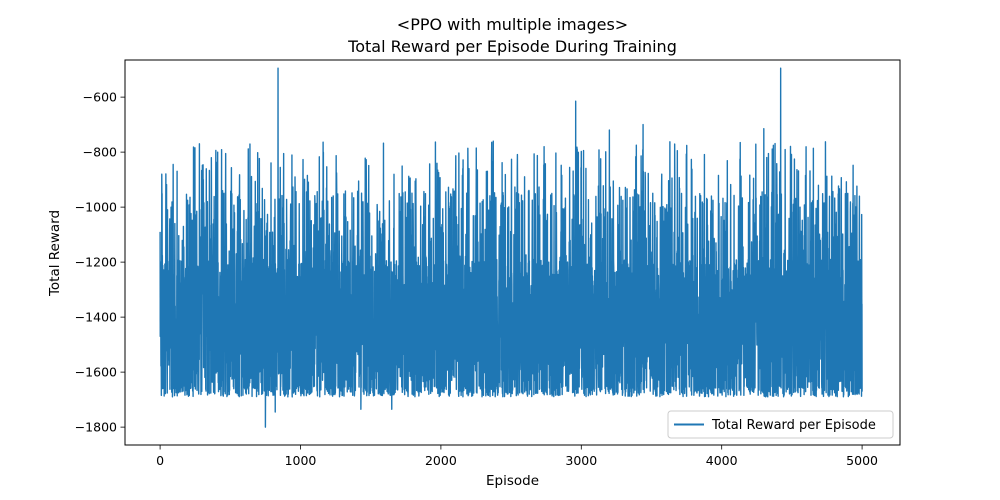 The width and height of the screenshot is (1000, 500). What do you see at coordinates (96, 262) in the screenshot?
I see `y-tick-label: −1200` at bounding box center [96, 262].